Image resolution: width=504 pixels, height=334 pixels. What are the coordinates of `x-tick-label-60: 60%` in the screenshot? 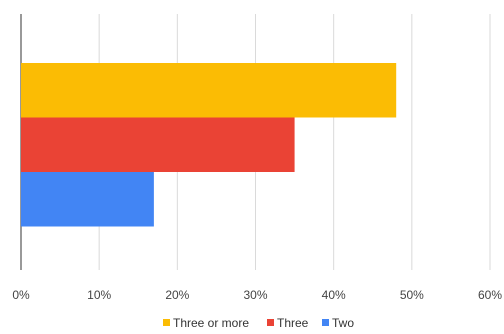 It's located at (490, 295).